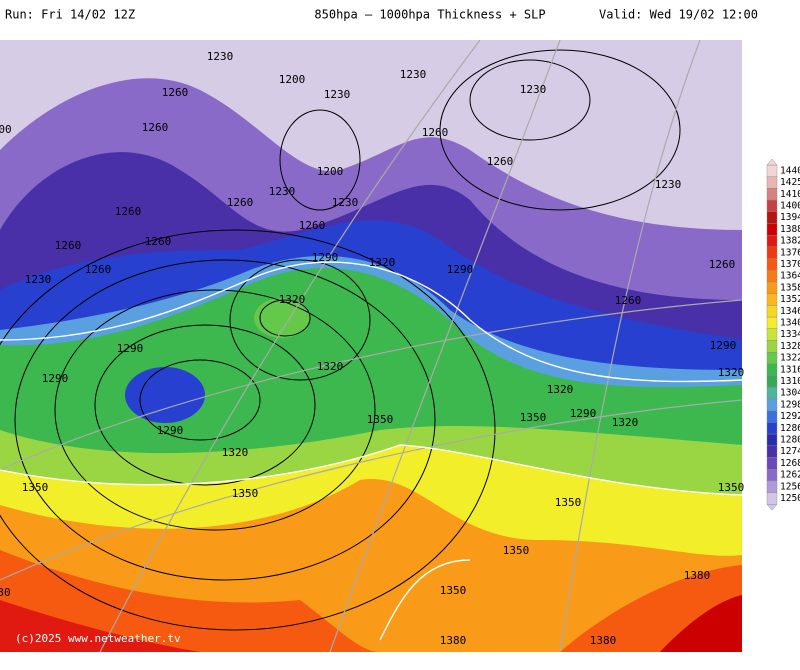  Describe the element at coordinates (790, 428) in the screenshot. I see `colorbar-label: 1286` at that location.